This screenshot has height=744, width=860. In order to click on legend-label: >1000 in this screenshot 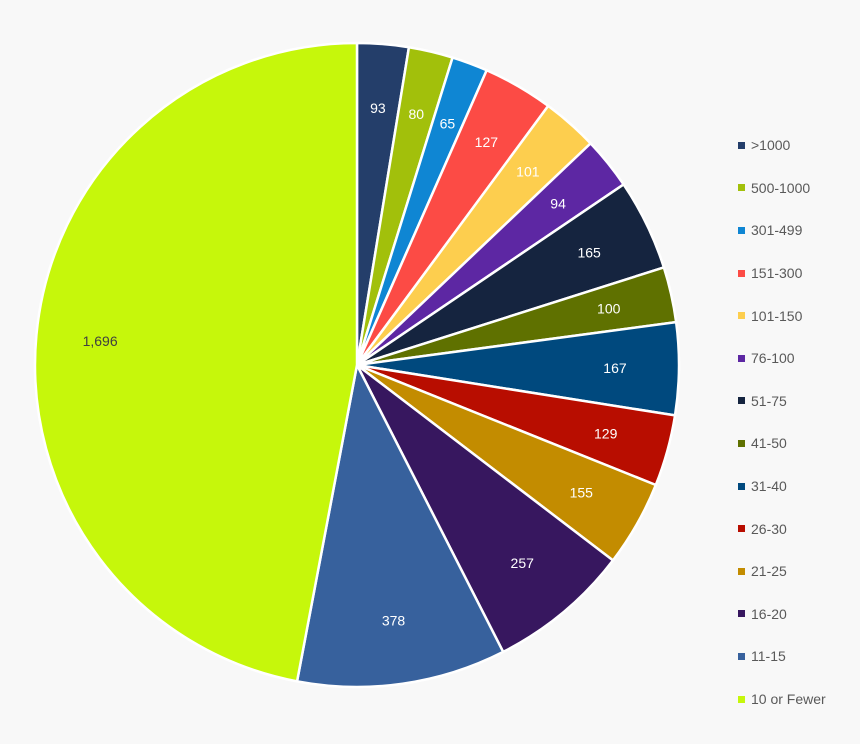, I will do `click(771, 145)`.